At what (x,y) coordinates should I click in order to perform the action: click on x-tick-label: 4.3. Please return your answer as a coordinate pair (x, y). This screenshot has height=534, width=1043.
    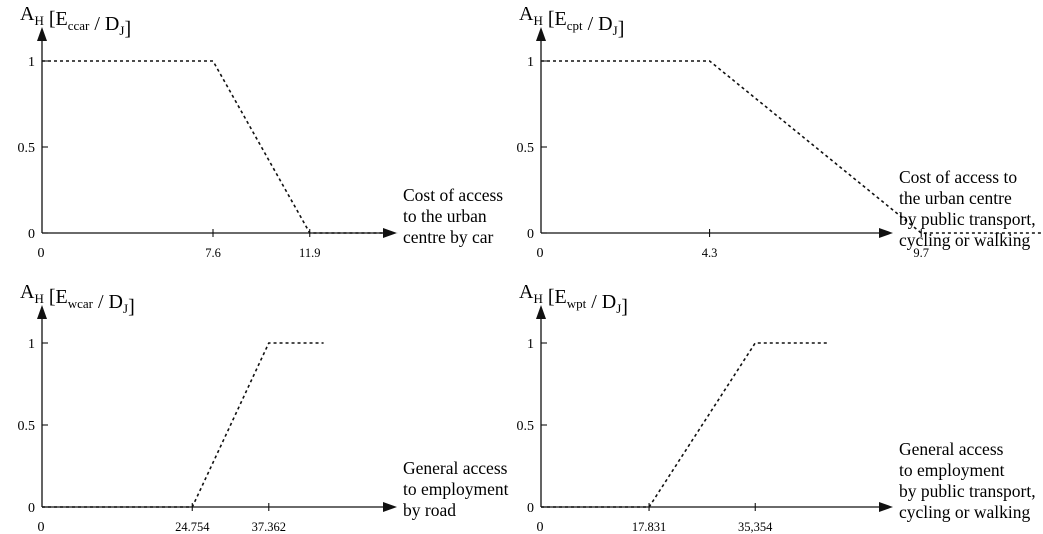
    Looking at the image, I should click on (710, 253).